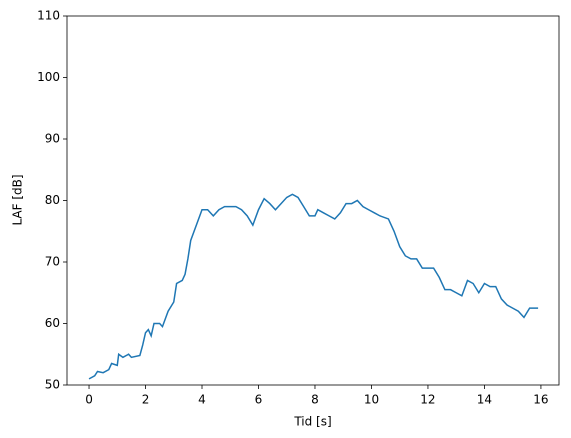 This screenshot has width=571, height=438. I want to click on y-tick-label: 100, so click(48, 77).